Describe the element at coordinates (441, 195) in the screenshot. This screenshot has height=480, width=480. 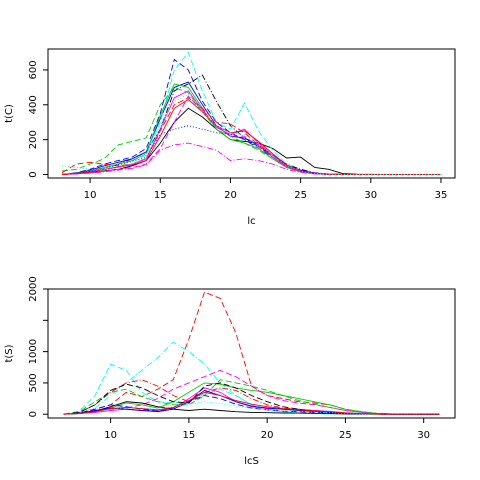
I see `x-tick-label: 35` at that location.